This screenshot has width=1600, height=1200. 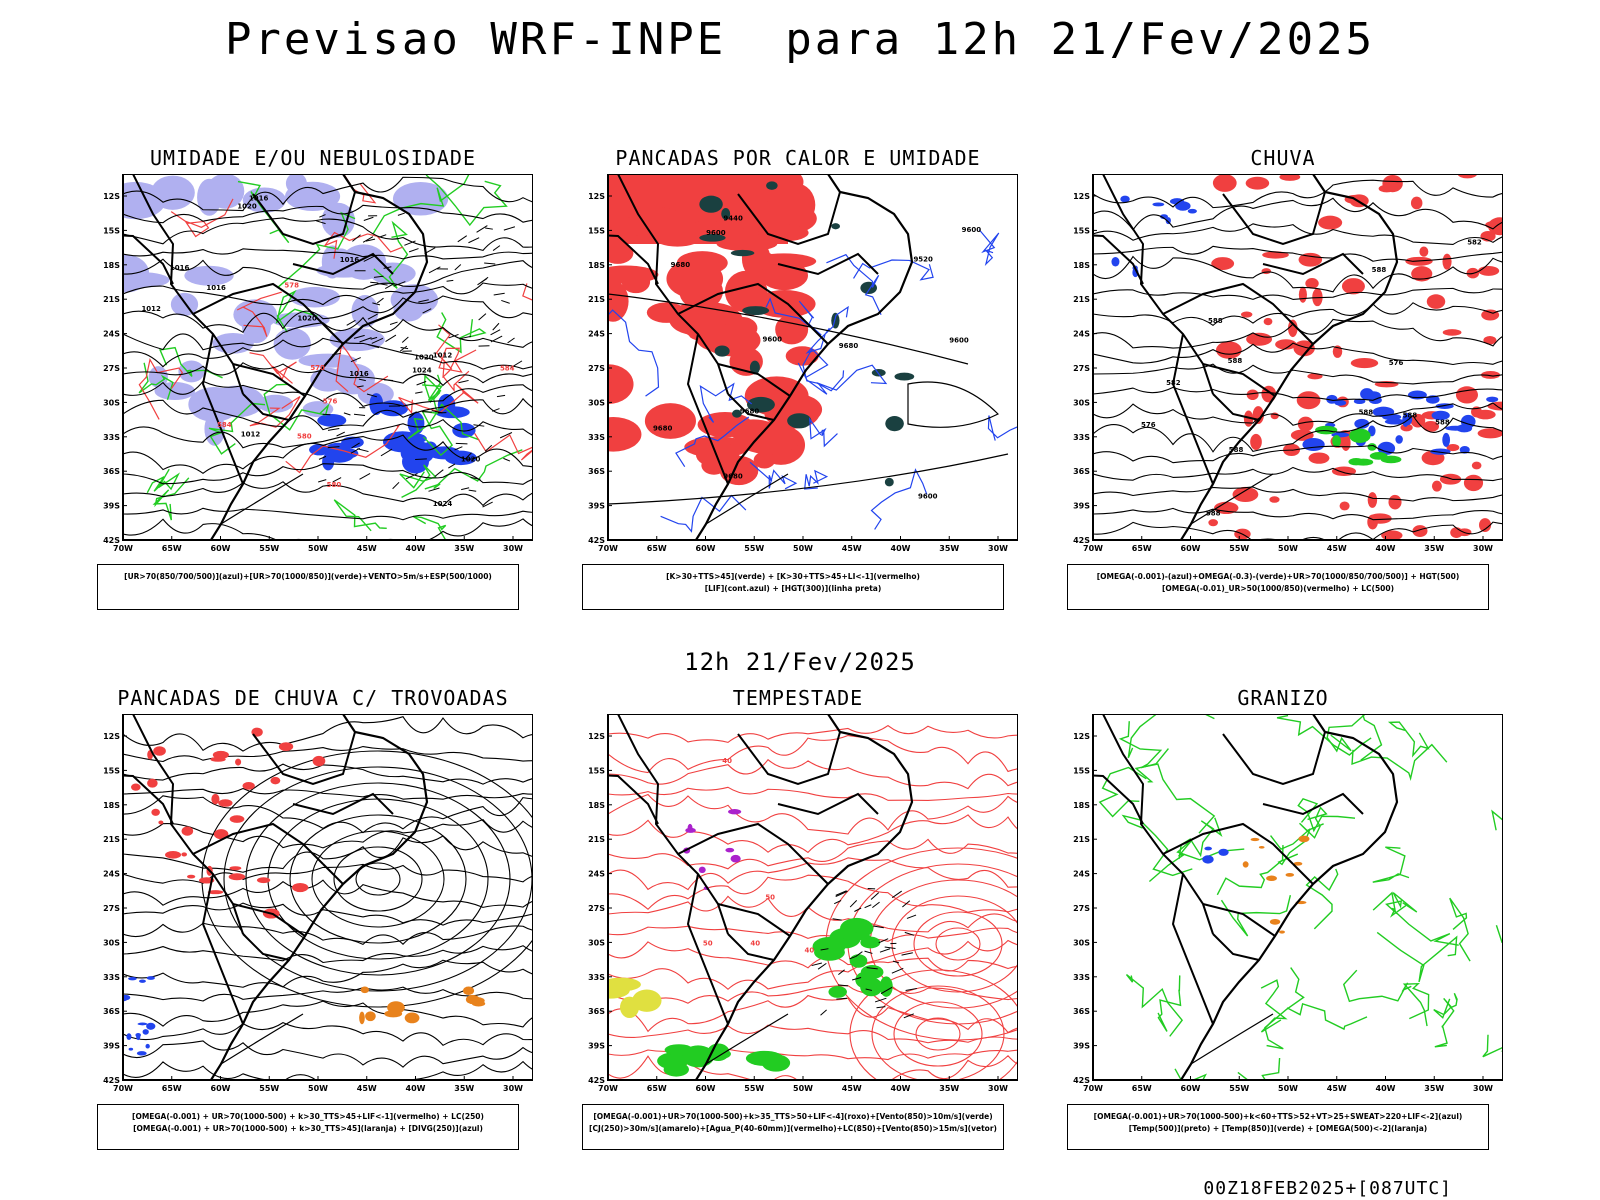 What do you see at coordinates (596, 908) in the screenshot?
I see `lat-label: 27S` at bounding box center [596, 908].